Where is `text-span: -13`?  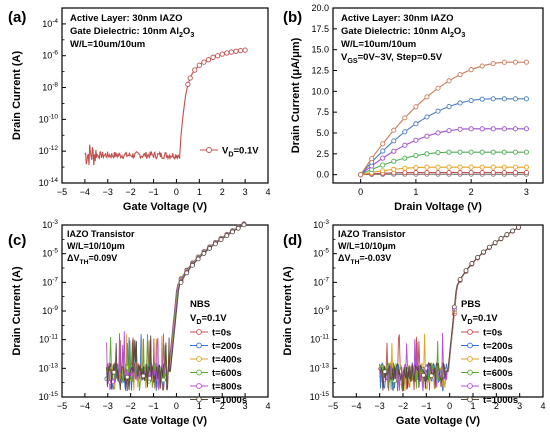
text-span: -13 is located at coordinates (325, 365).